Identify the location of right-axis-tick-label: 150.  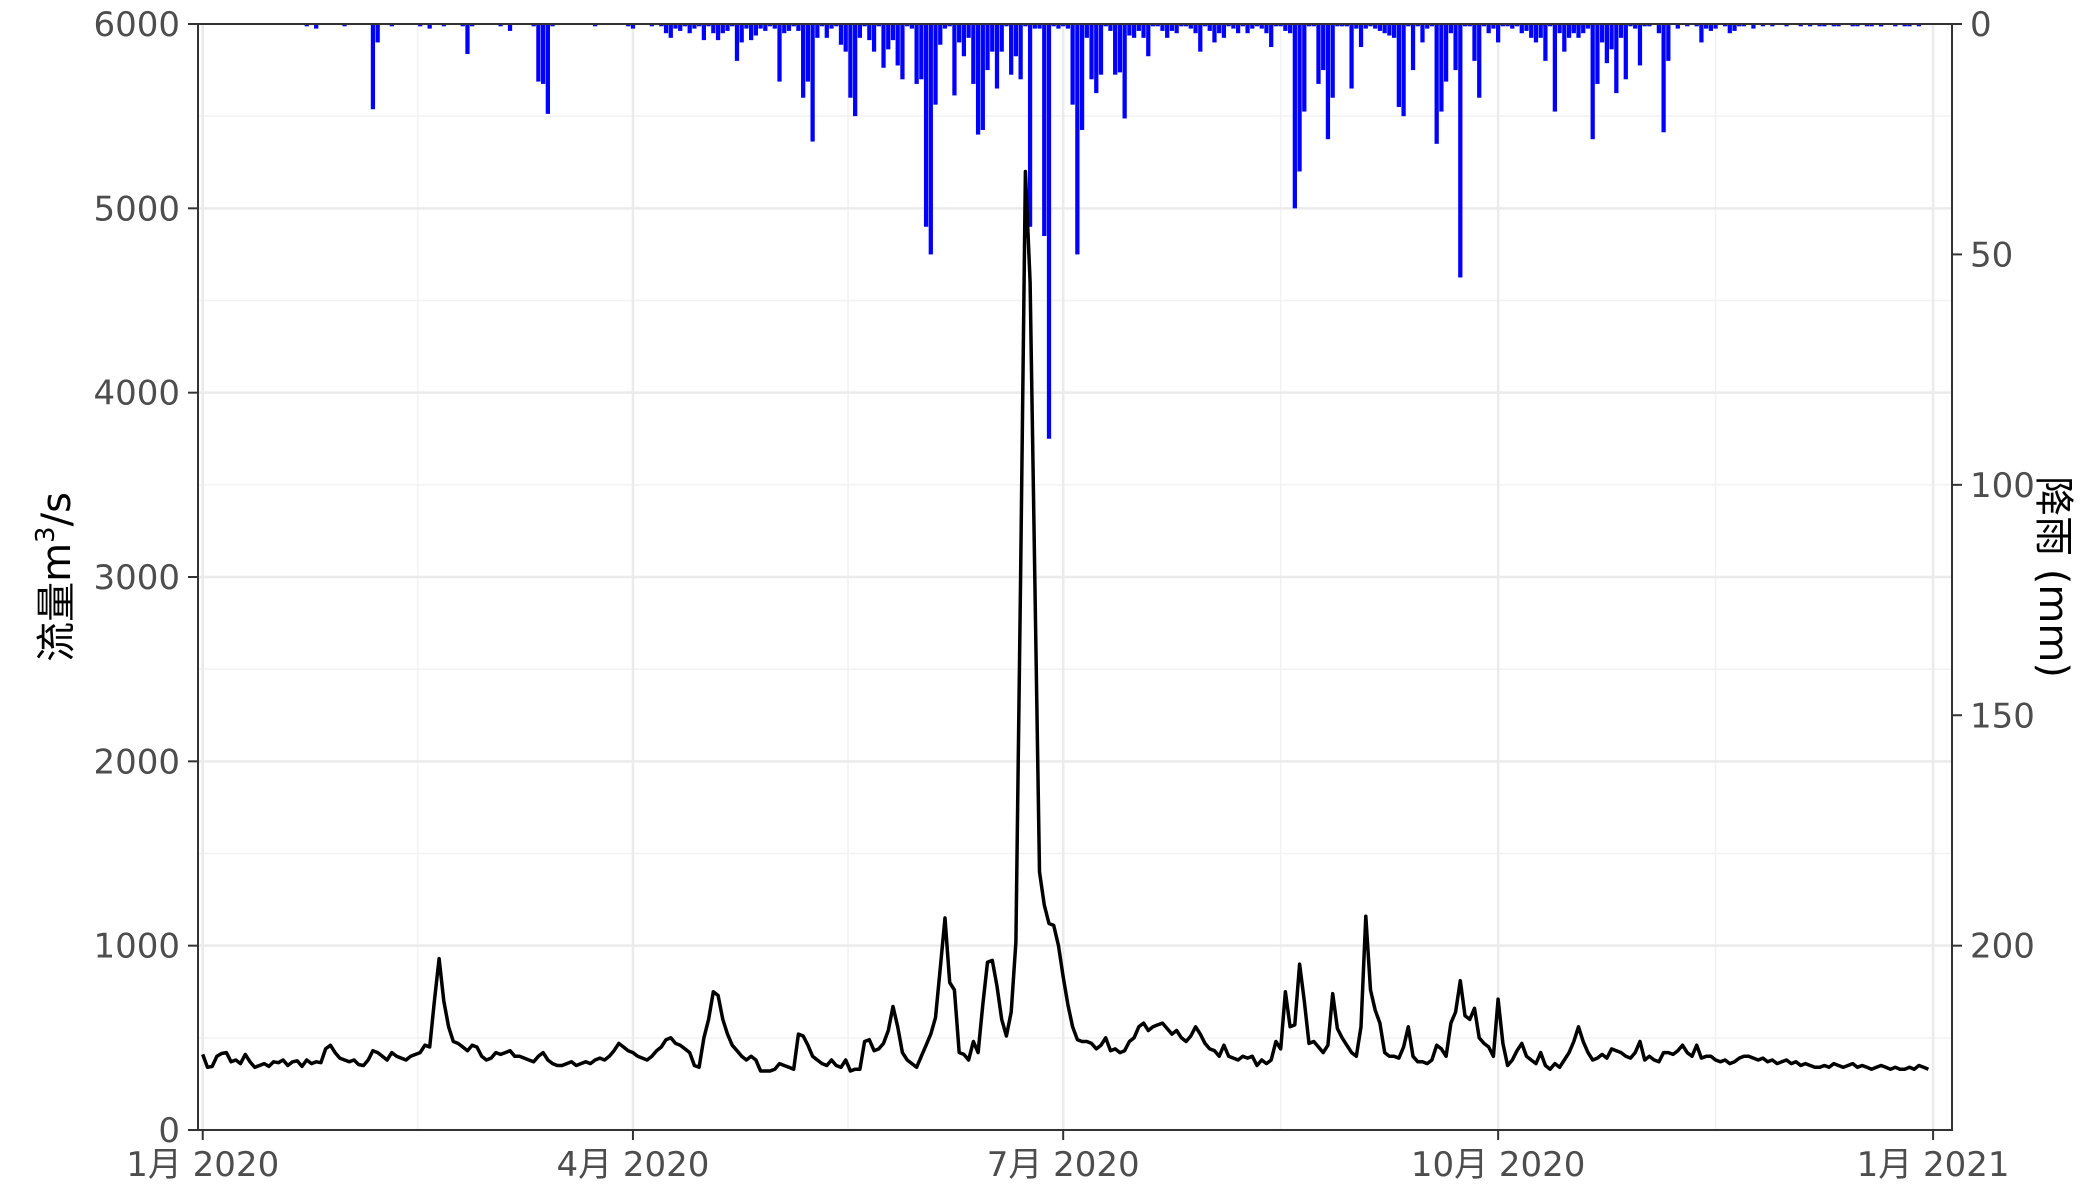
(2002, 716).